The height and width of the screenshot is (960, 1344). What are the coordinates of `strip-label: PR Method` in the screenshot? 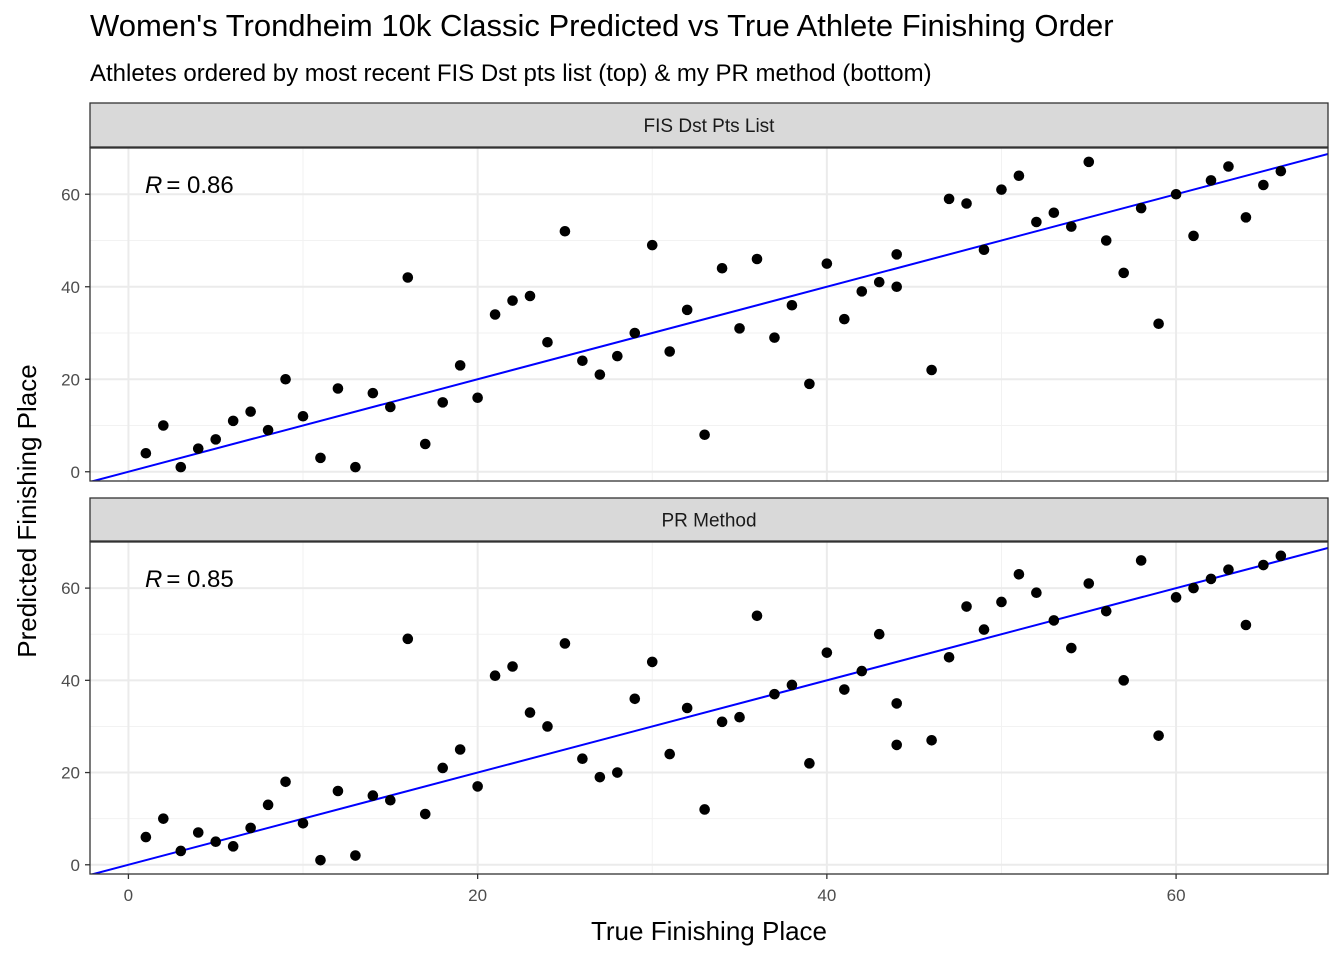 It's located at (708, 521).